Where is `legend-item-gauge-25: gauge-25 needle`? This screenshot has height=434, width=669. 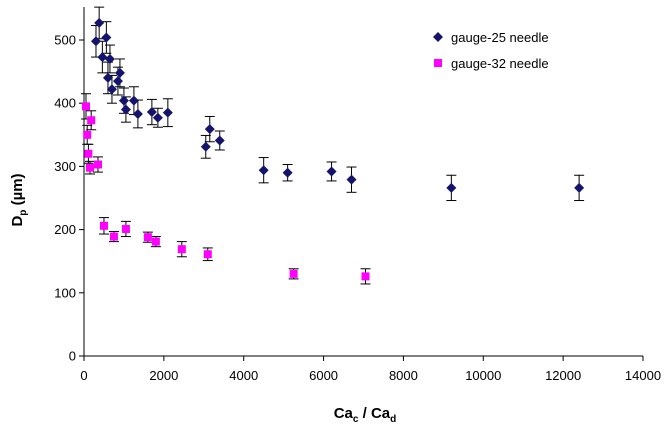
legend-item-gauge-25: gauge-25 needle is located at coordinates (491, 37).